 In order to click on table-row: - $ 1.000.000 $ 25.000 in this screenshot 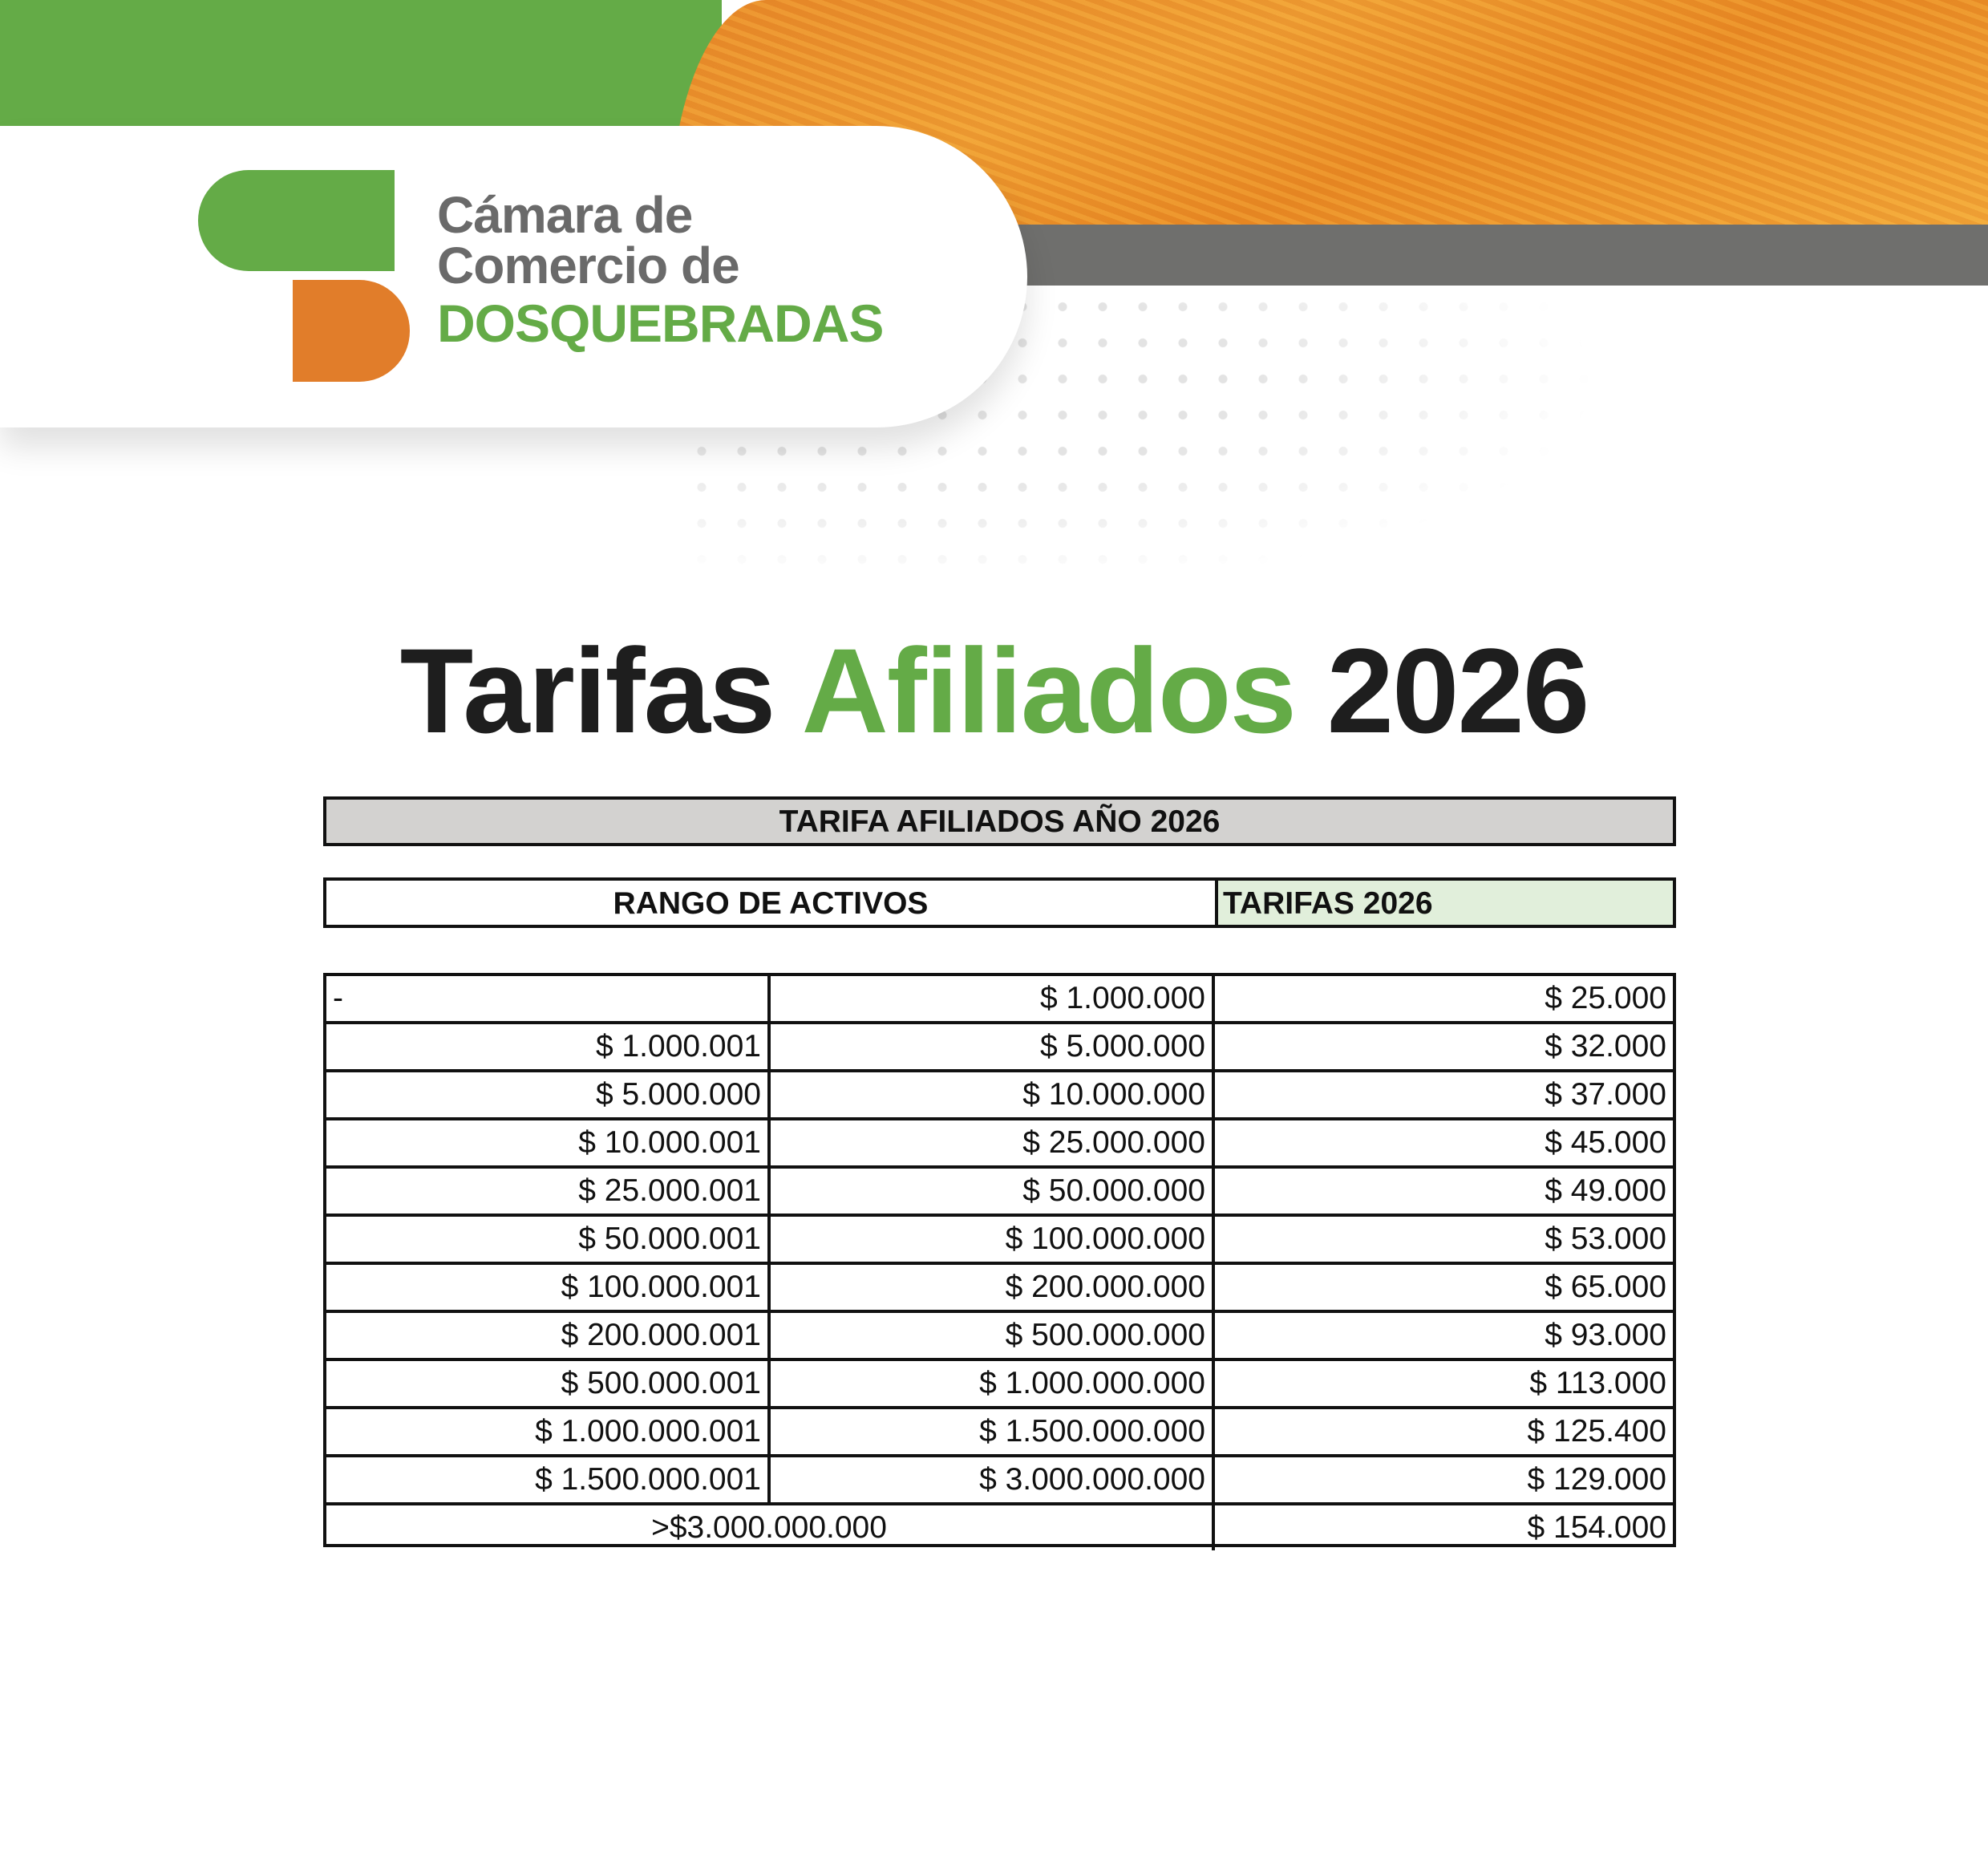, I will do `click(999, 1000)`.